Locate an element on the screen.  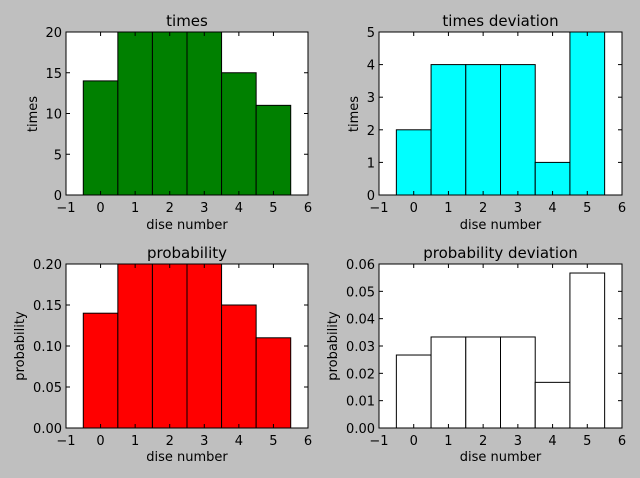
y-tick-label: 10 is located at coordinates (53, 115).